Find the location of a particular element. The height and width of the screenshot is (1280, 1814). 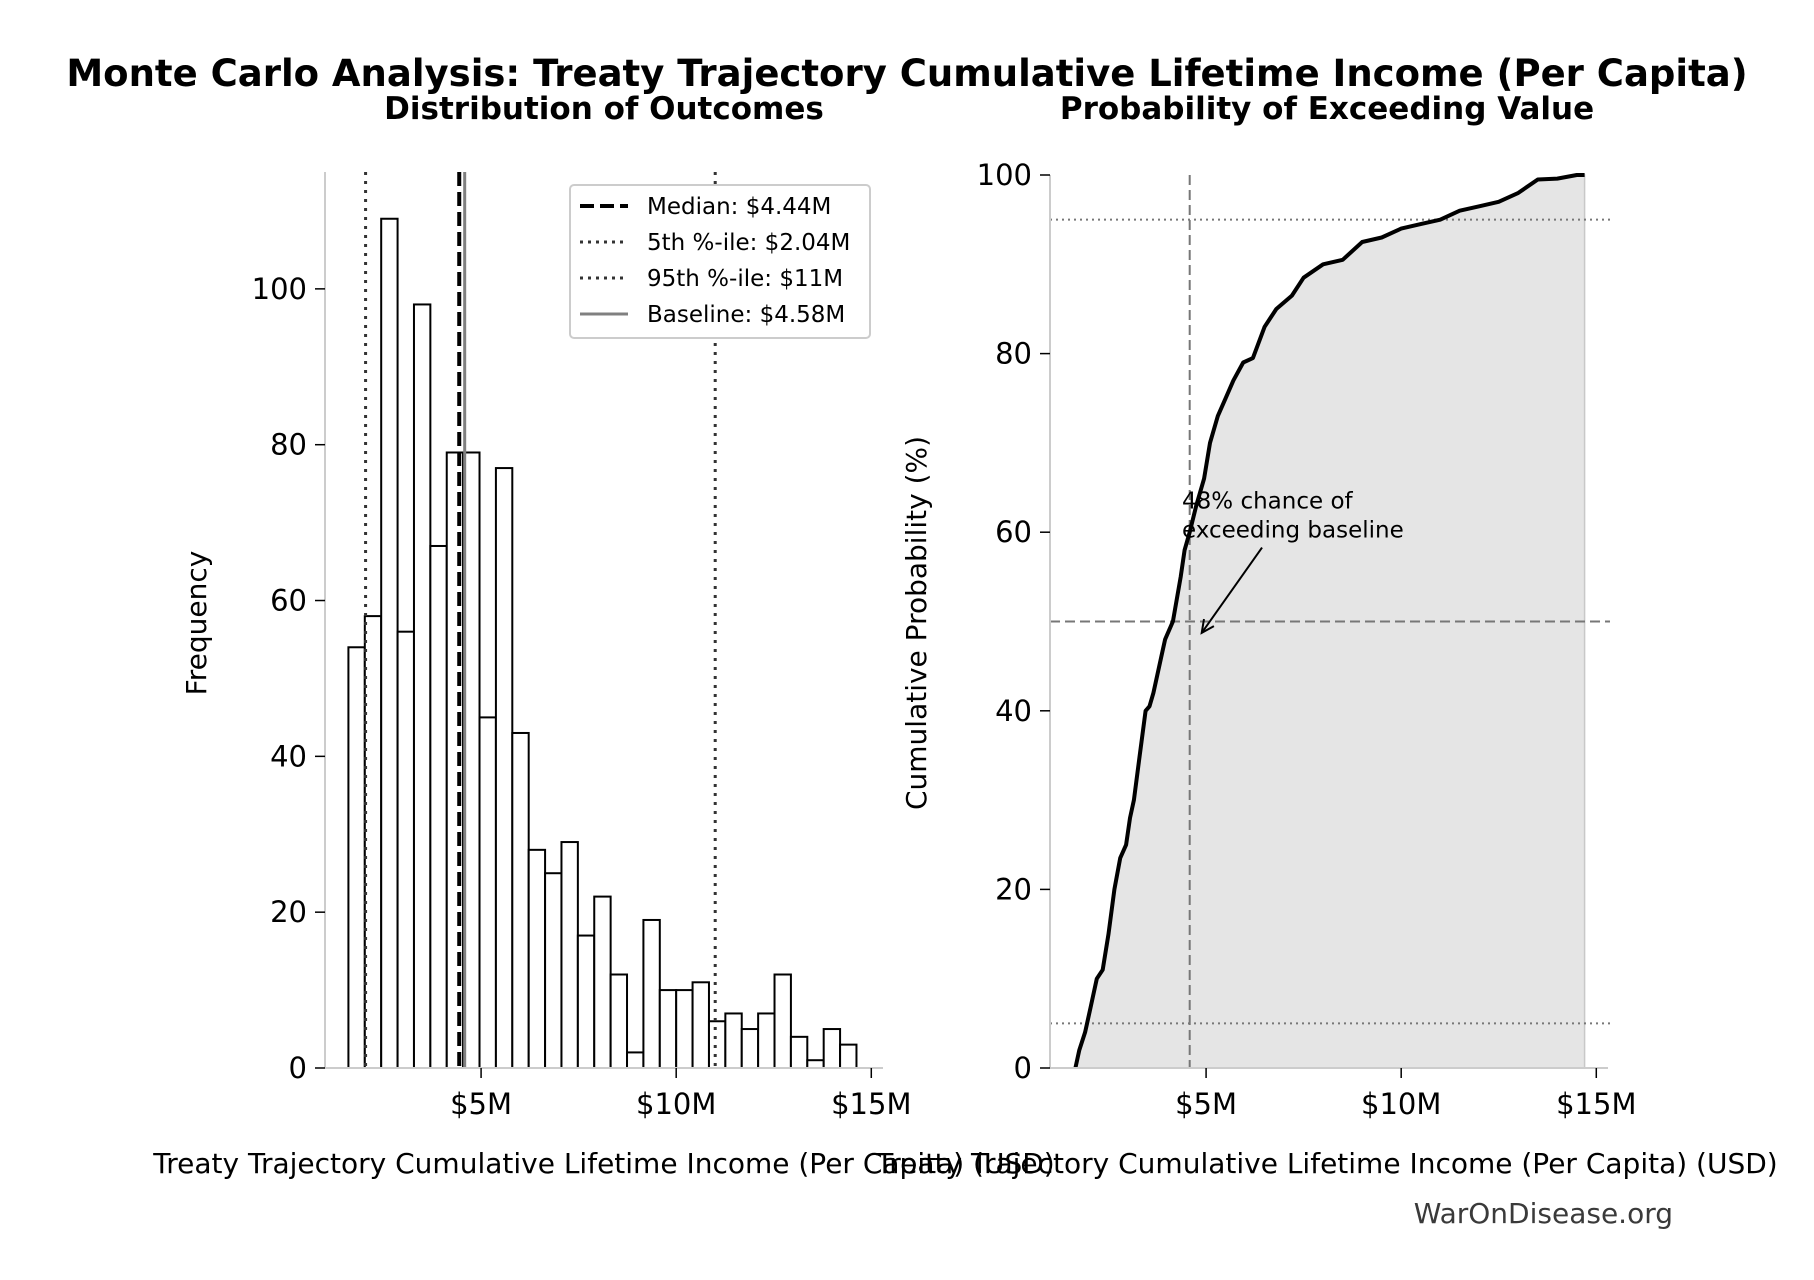

cdf-y-tick-label: 100 is located at coordinates (1004, 175).